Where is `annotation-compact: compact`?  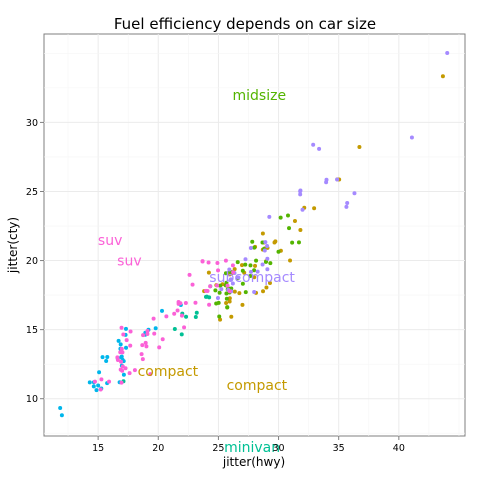
annotation-compact: compact is located at coordinates (257, 386).